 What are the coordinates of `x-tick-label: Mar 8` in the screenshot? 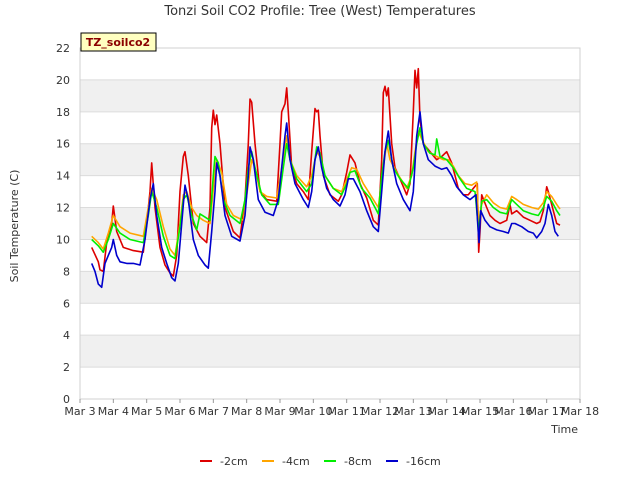 It's located at (246, 411).